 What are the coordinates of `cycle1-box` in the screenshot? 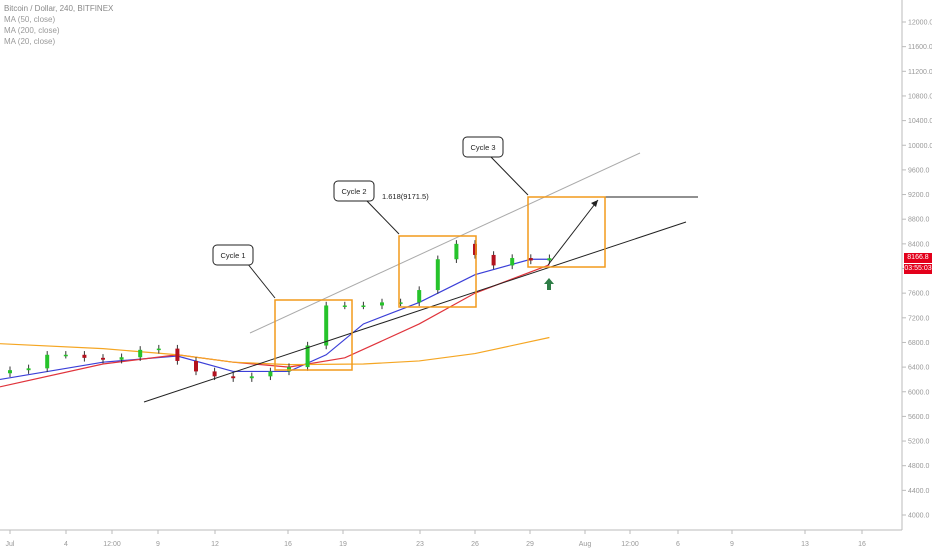 It's located at (313, 335).